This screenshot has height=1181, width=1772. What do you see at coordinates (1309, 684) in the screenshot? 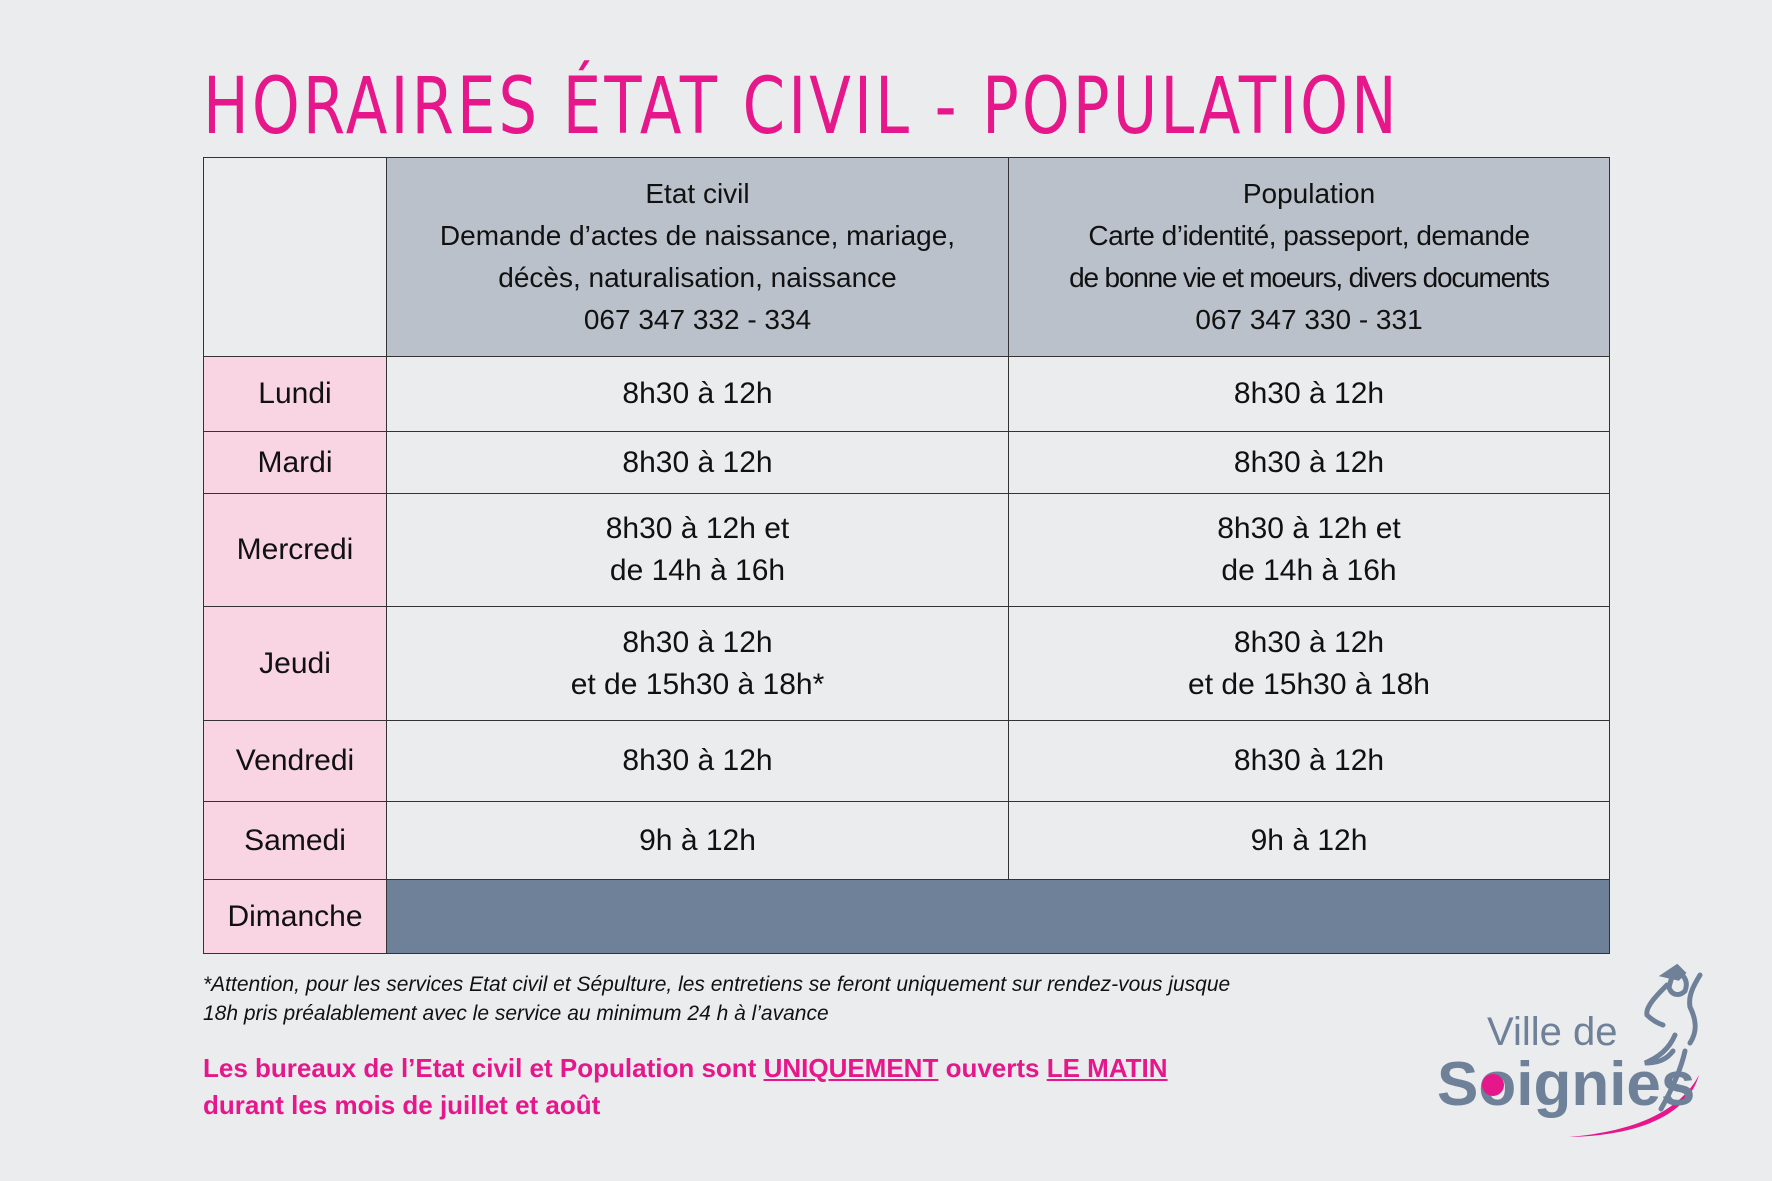
I see `hours-line: et de 15h30 à 18h` at bounding box center [1309, 684].